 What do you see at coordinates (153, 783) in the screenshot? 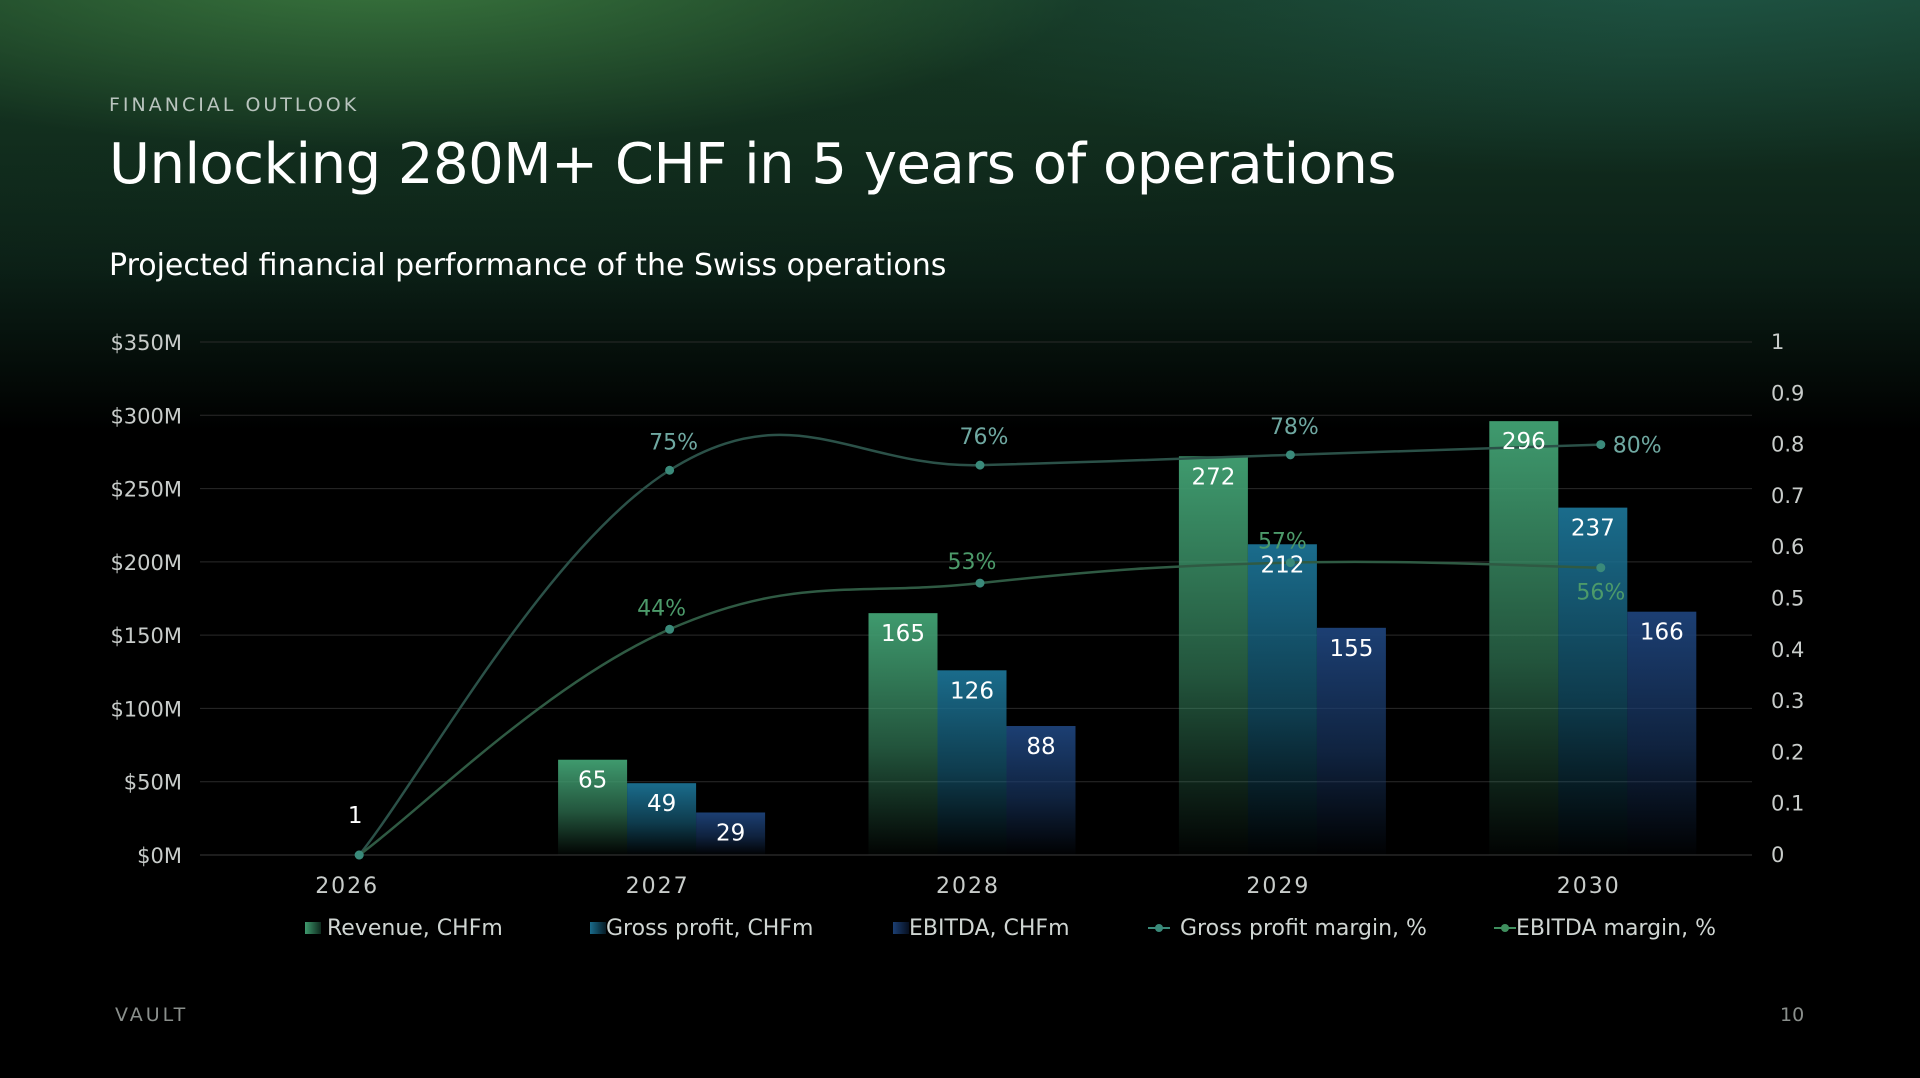
I see `y-left-tick-label: $50M` at bounding box center [153, 783].